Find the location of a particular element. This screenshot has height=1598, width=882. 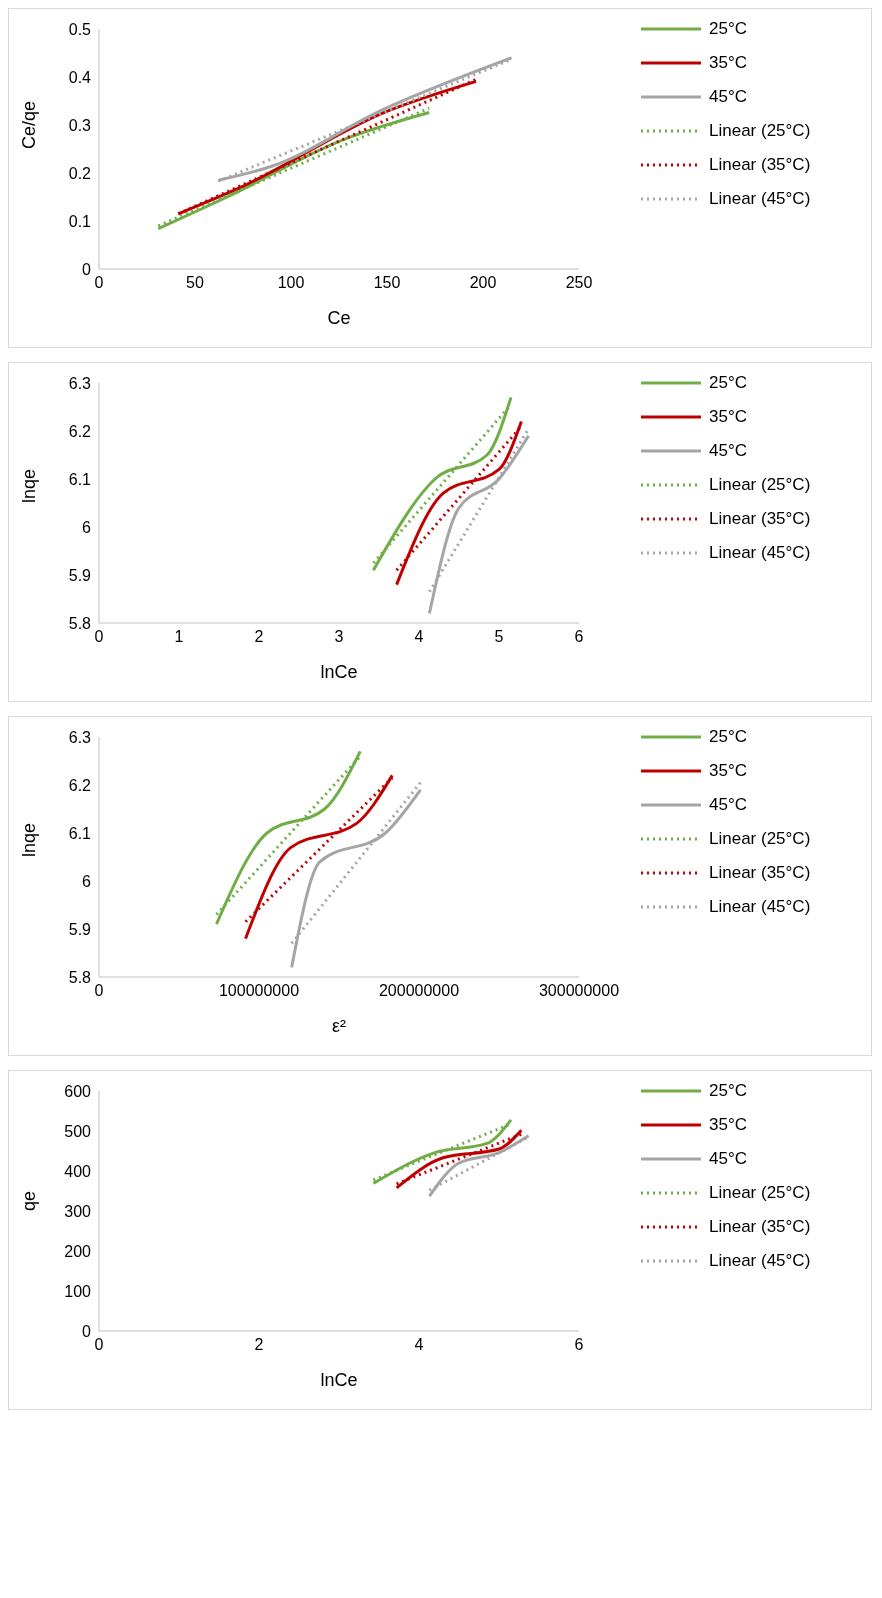

x-tick-label: 150 is located at coordinates (387, 283).